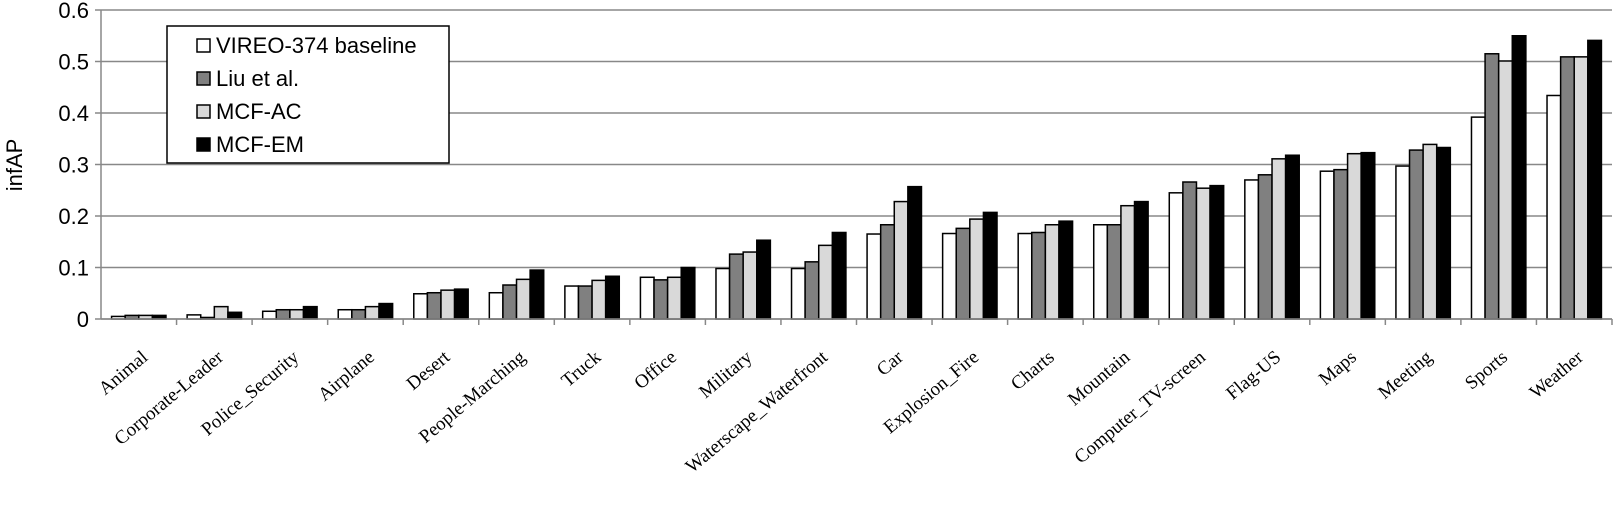 This screenshot has height=532, width=1614. Describe the element at coordinates (73, 268) in the screenshot. I see `y-tick-label: 0.1` at that location.